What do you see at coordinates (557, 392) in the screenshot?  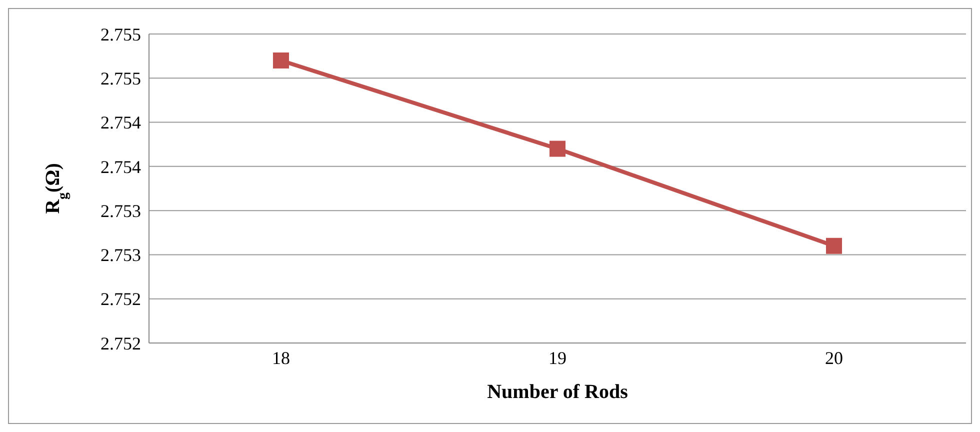 I see `x-axis-title: Number of Rods` at bounding box center [557, 392].